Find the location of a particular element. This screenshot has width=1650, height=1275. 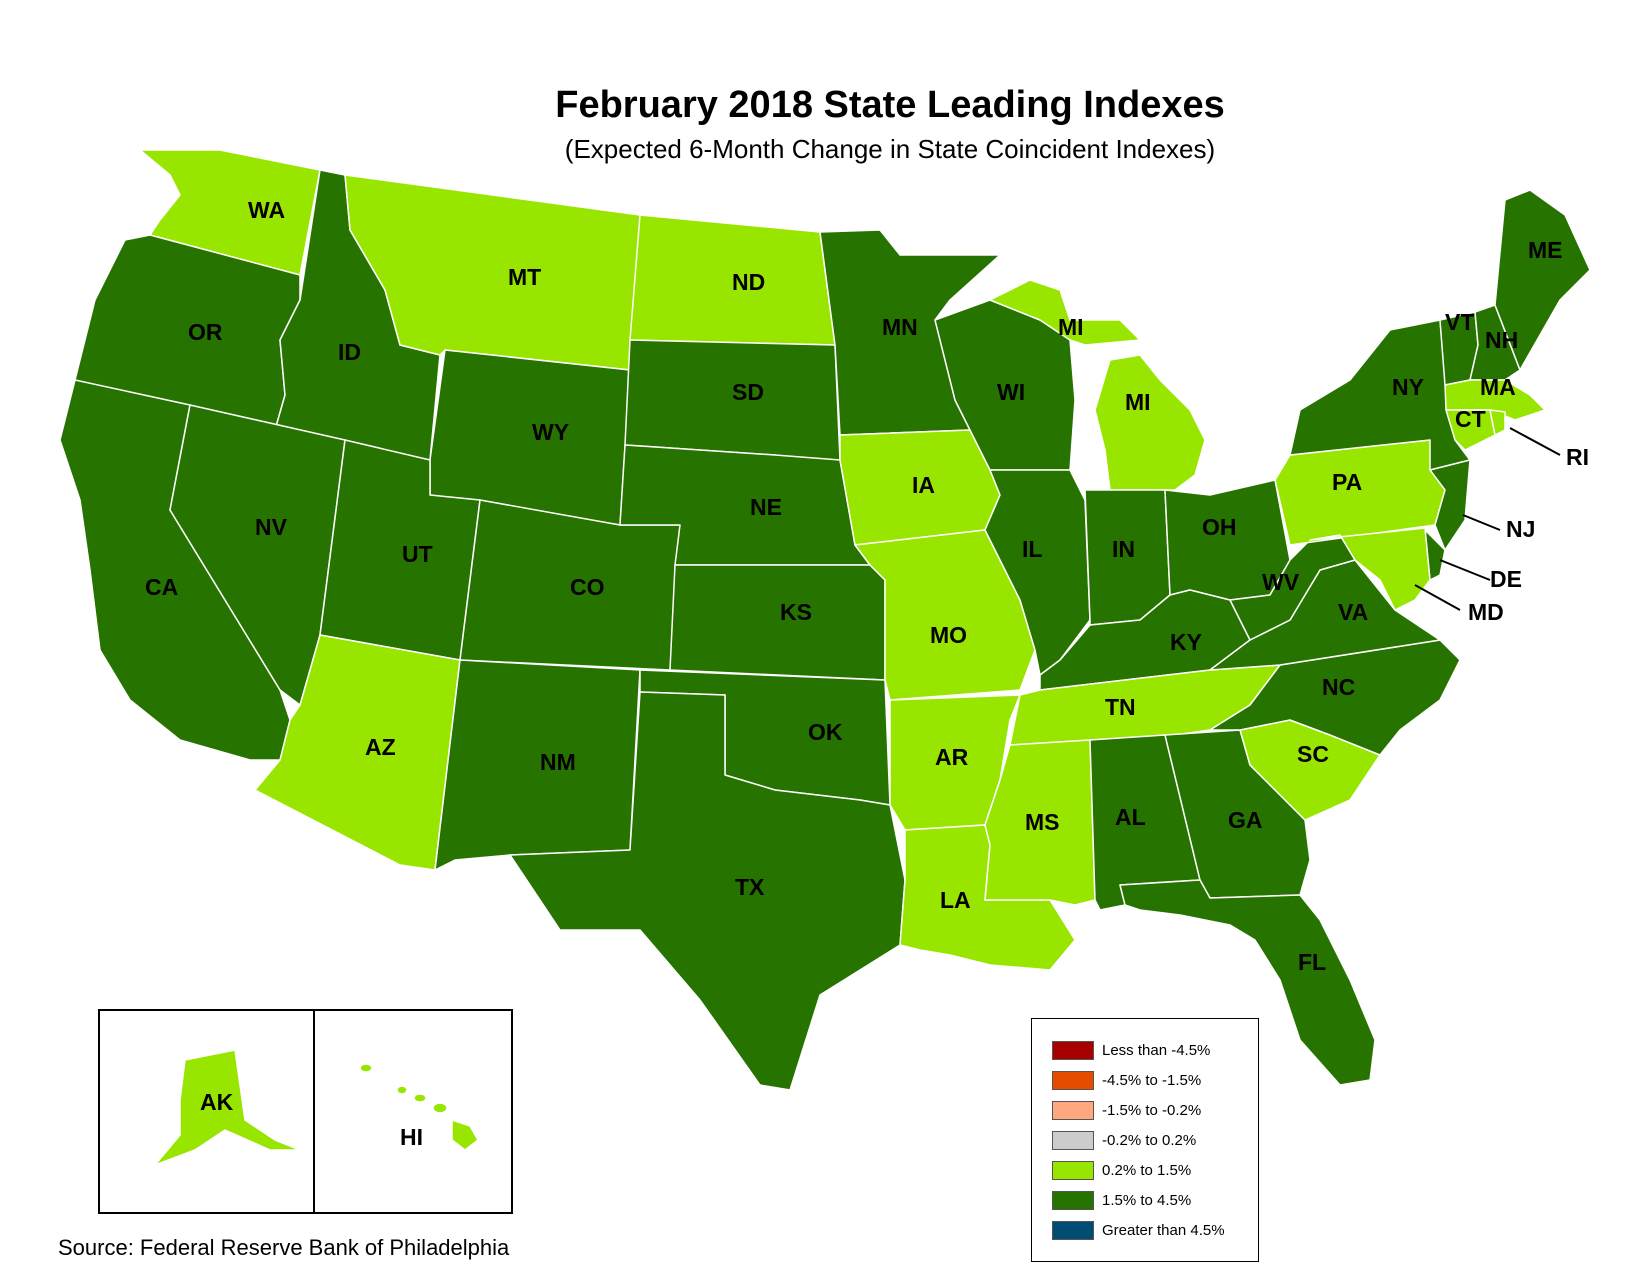

state-MI is located at coordinates (1150, 422).